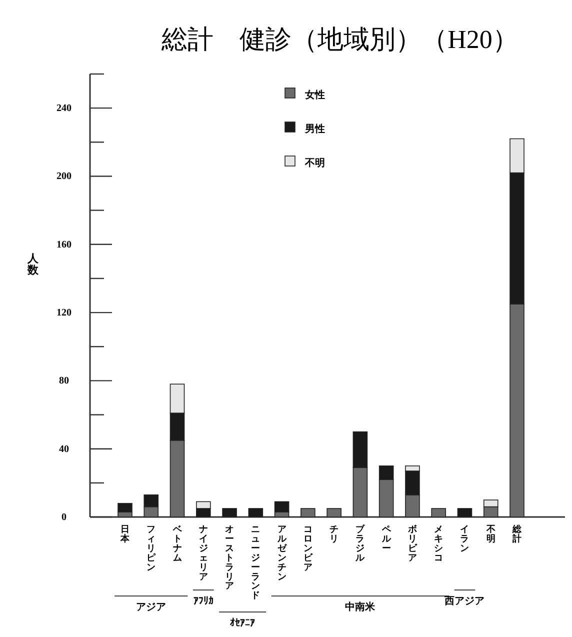 Image resolution: width=572 pixels, height=637 pixels. I want to click on y-tick-label: 40, so click(64, 449).